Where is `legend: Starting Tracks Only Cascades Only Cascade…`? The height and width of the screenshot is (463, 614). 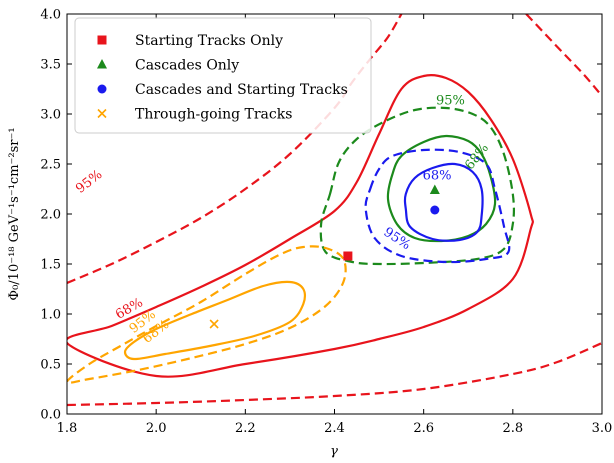 legend: Starting Tracks Only Cascades Only Cascade… is located at coordinates (223, 75).